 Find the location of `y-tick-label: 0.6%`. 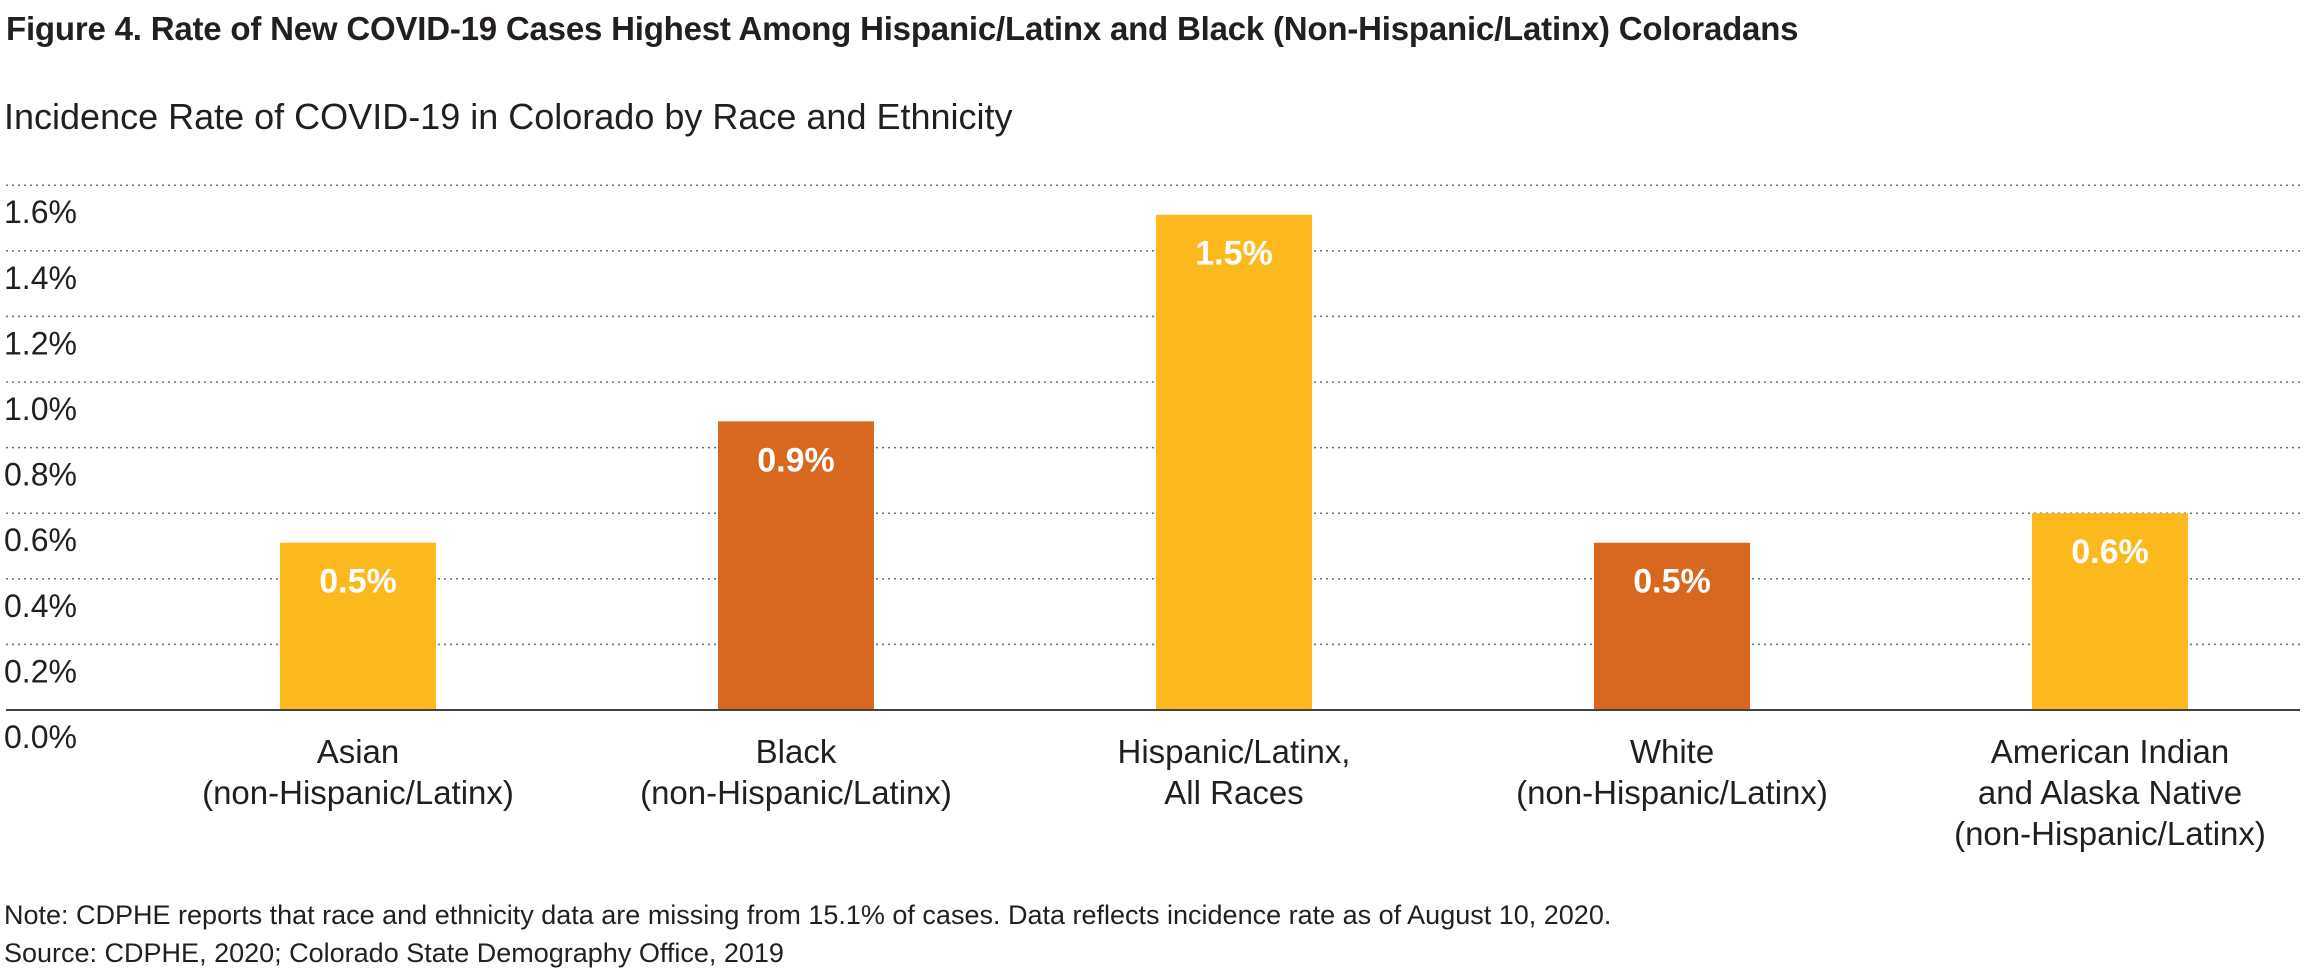

y-tick-label: 0.6% is located at coordinates (40, 540).